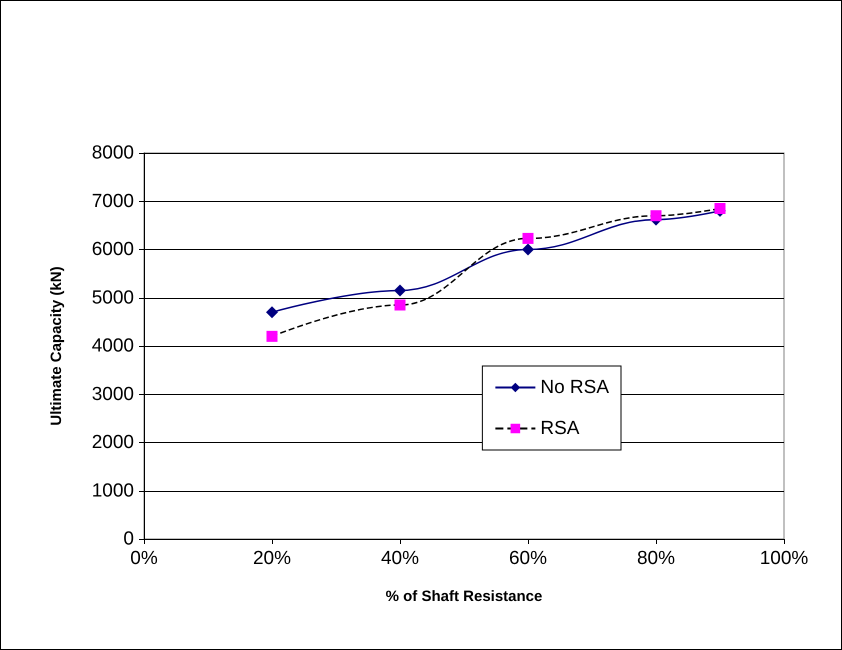  I want to click on x-tick-label: 60%, so click(528, 558).